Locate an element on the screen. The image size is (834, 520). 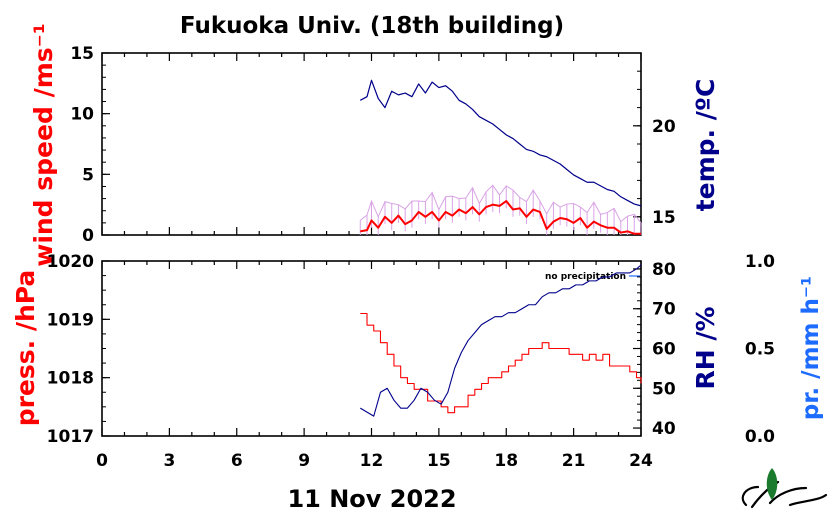
temp-tick-label: 15 is located at coordinates (664, 218).